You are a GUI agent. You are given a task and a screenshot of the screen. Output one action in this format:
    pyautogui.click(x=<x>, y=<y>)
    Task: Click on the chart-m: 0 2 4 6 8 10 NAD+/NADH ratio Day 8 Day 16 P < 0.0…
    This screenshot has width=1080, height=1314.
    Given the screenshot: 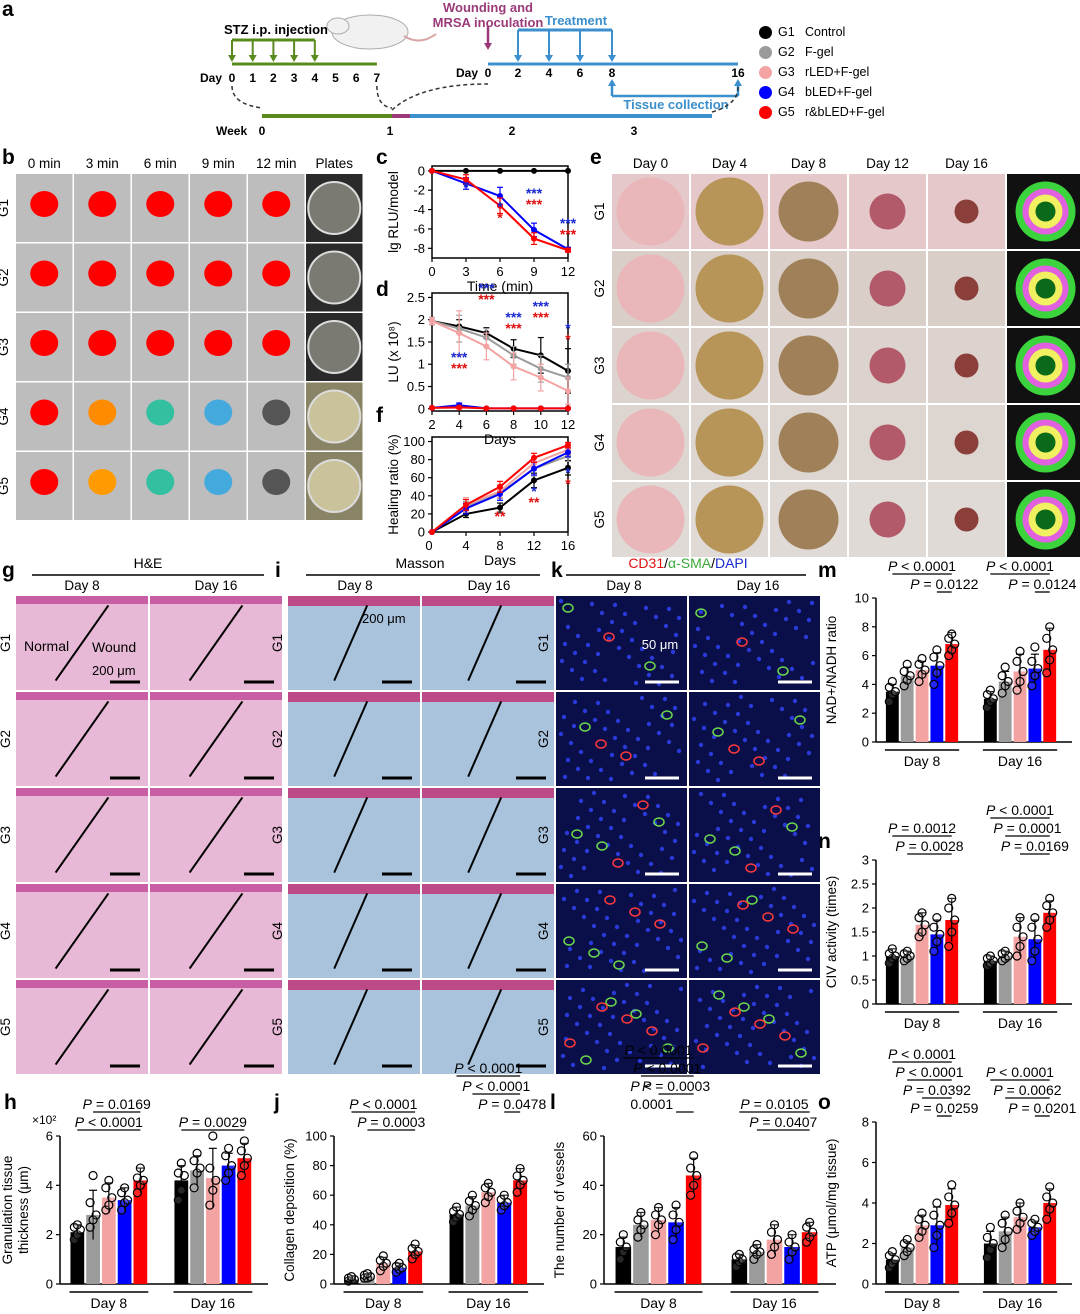 What is the action you would take?
    pyautogui.click(x=950, y=663)
    